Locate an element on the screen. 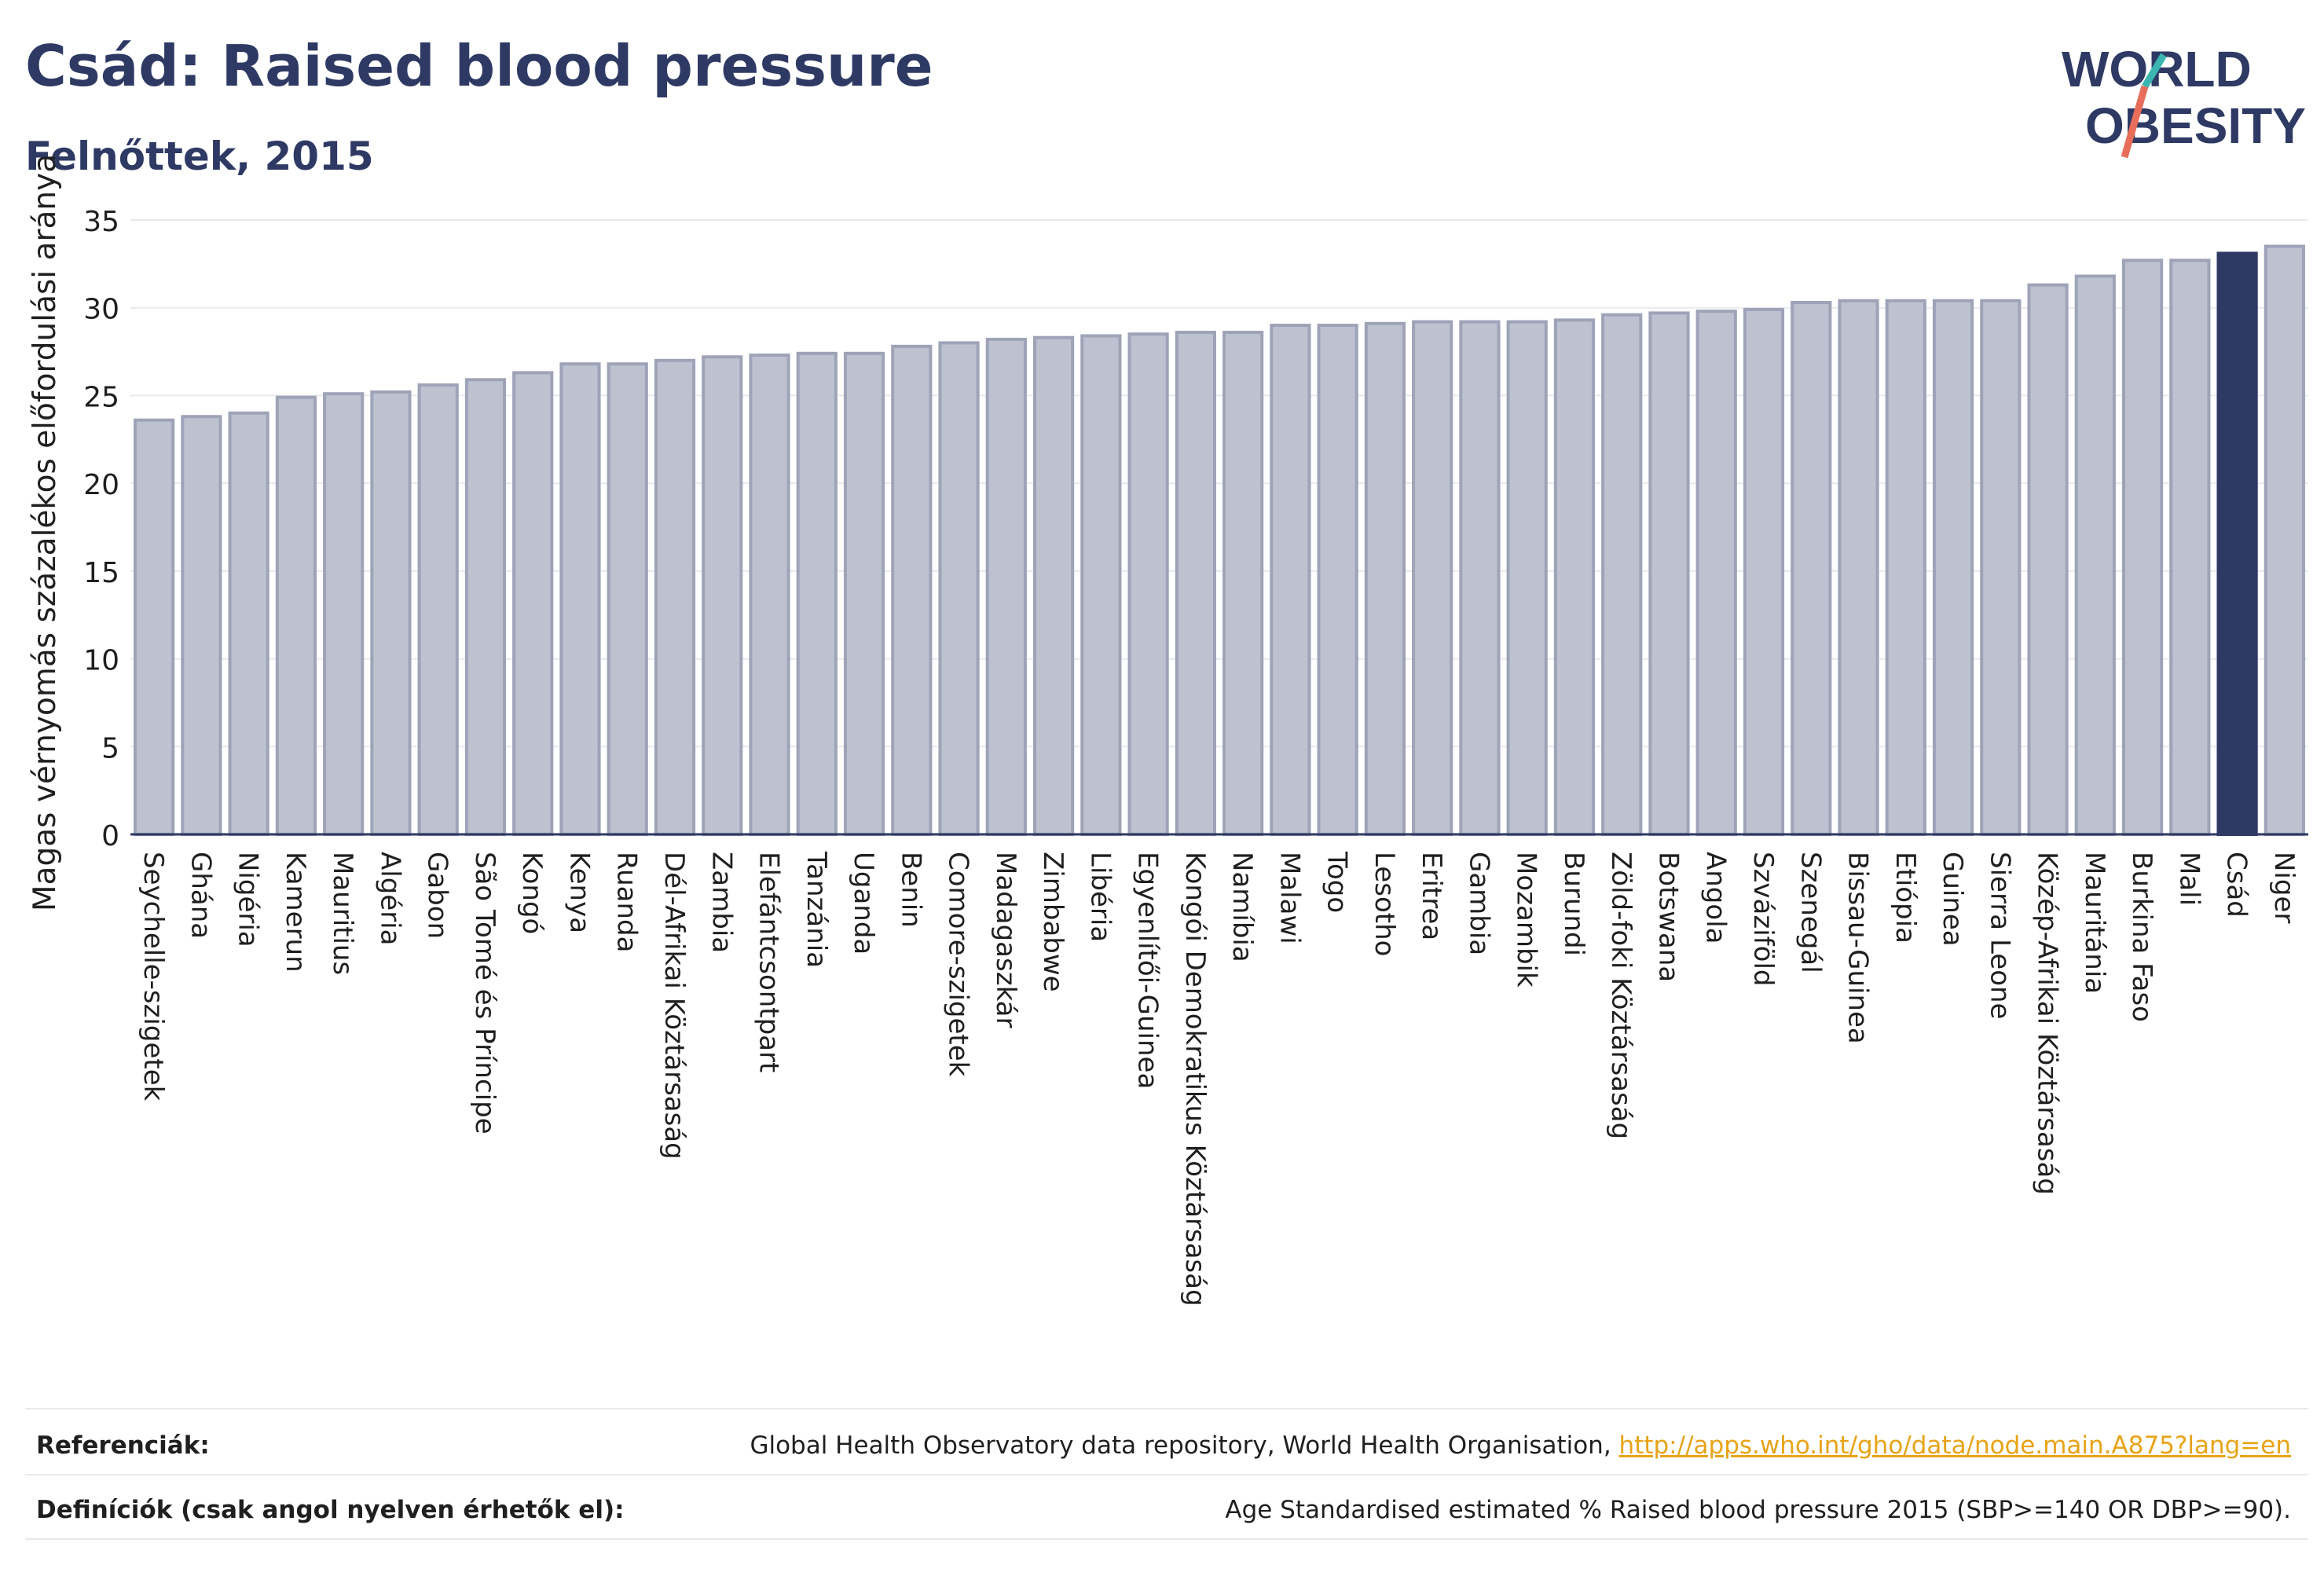 This screenshot has width=2324, height=1576. x-tick-label: Ruanda is located at coordinates (627, 902).